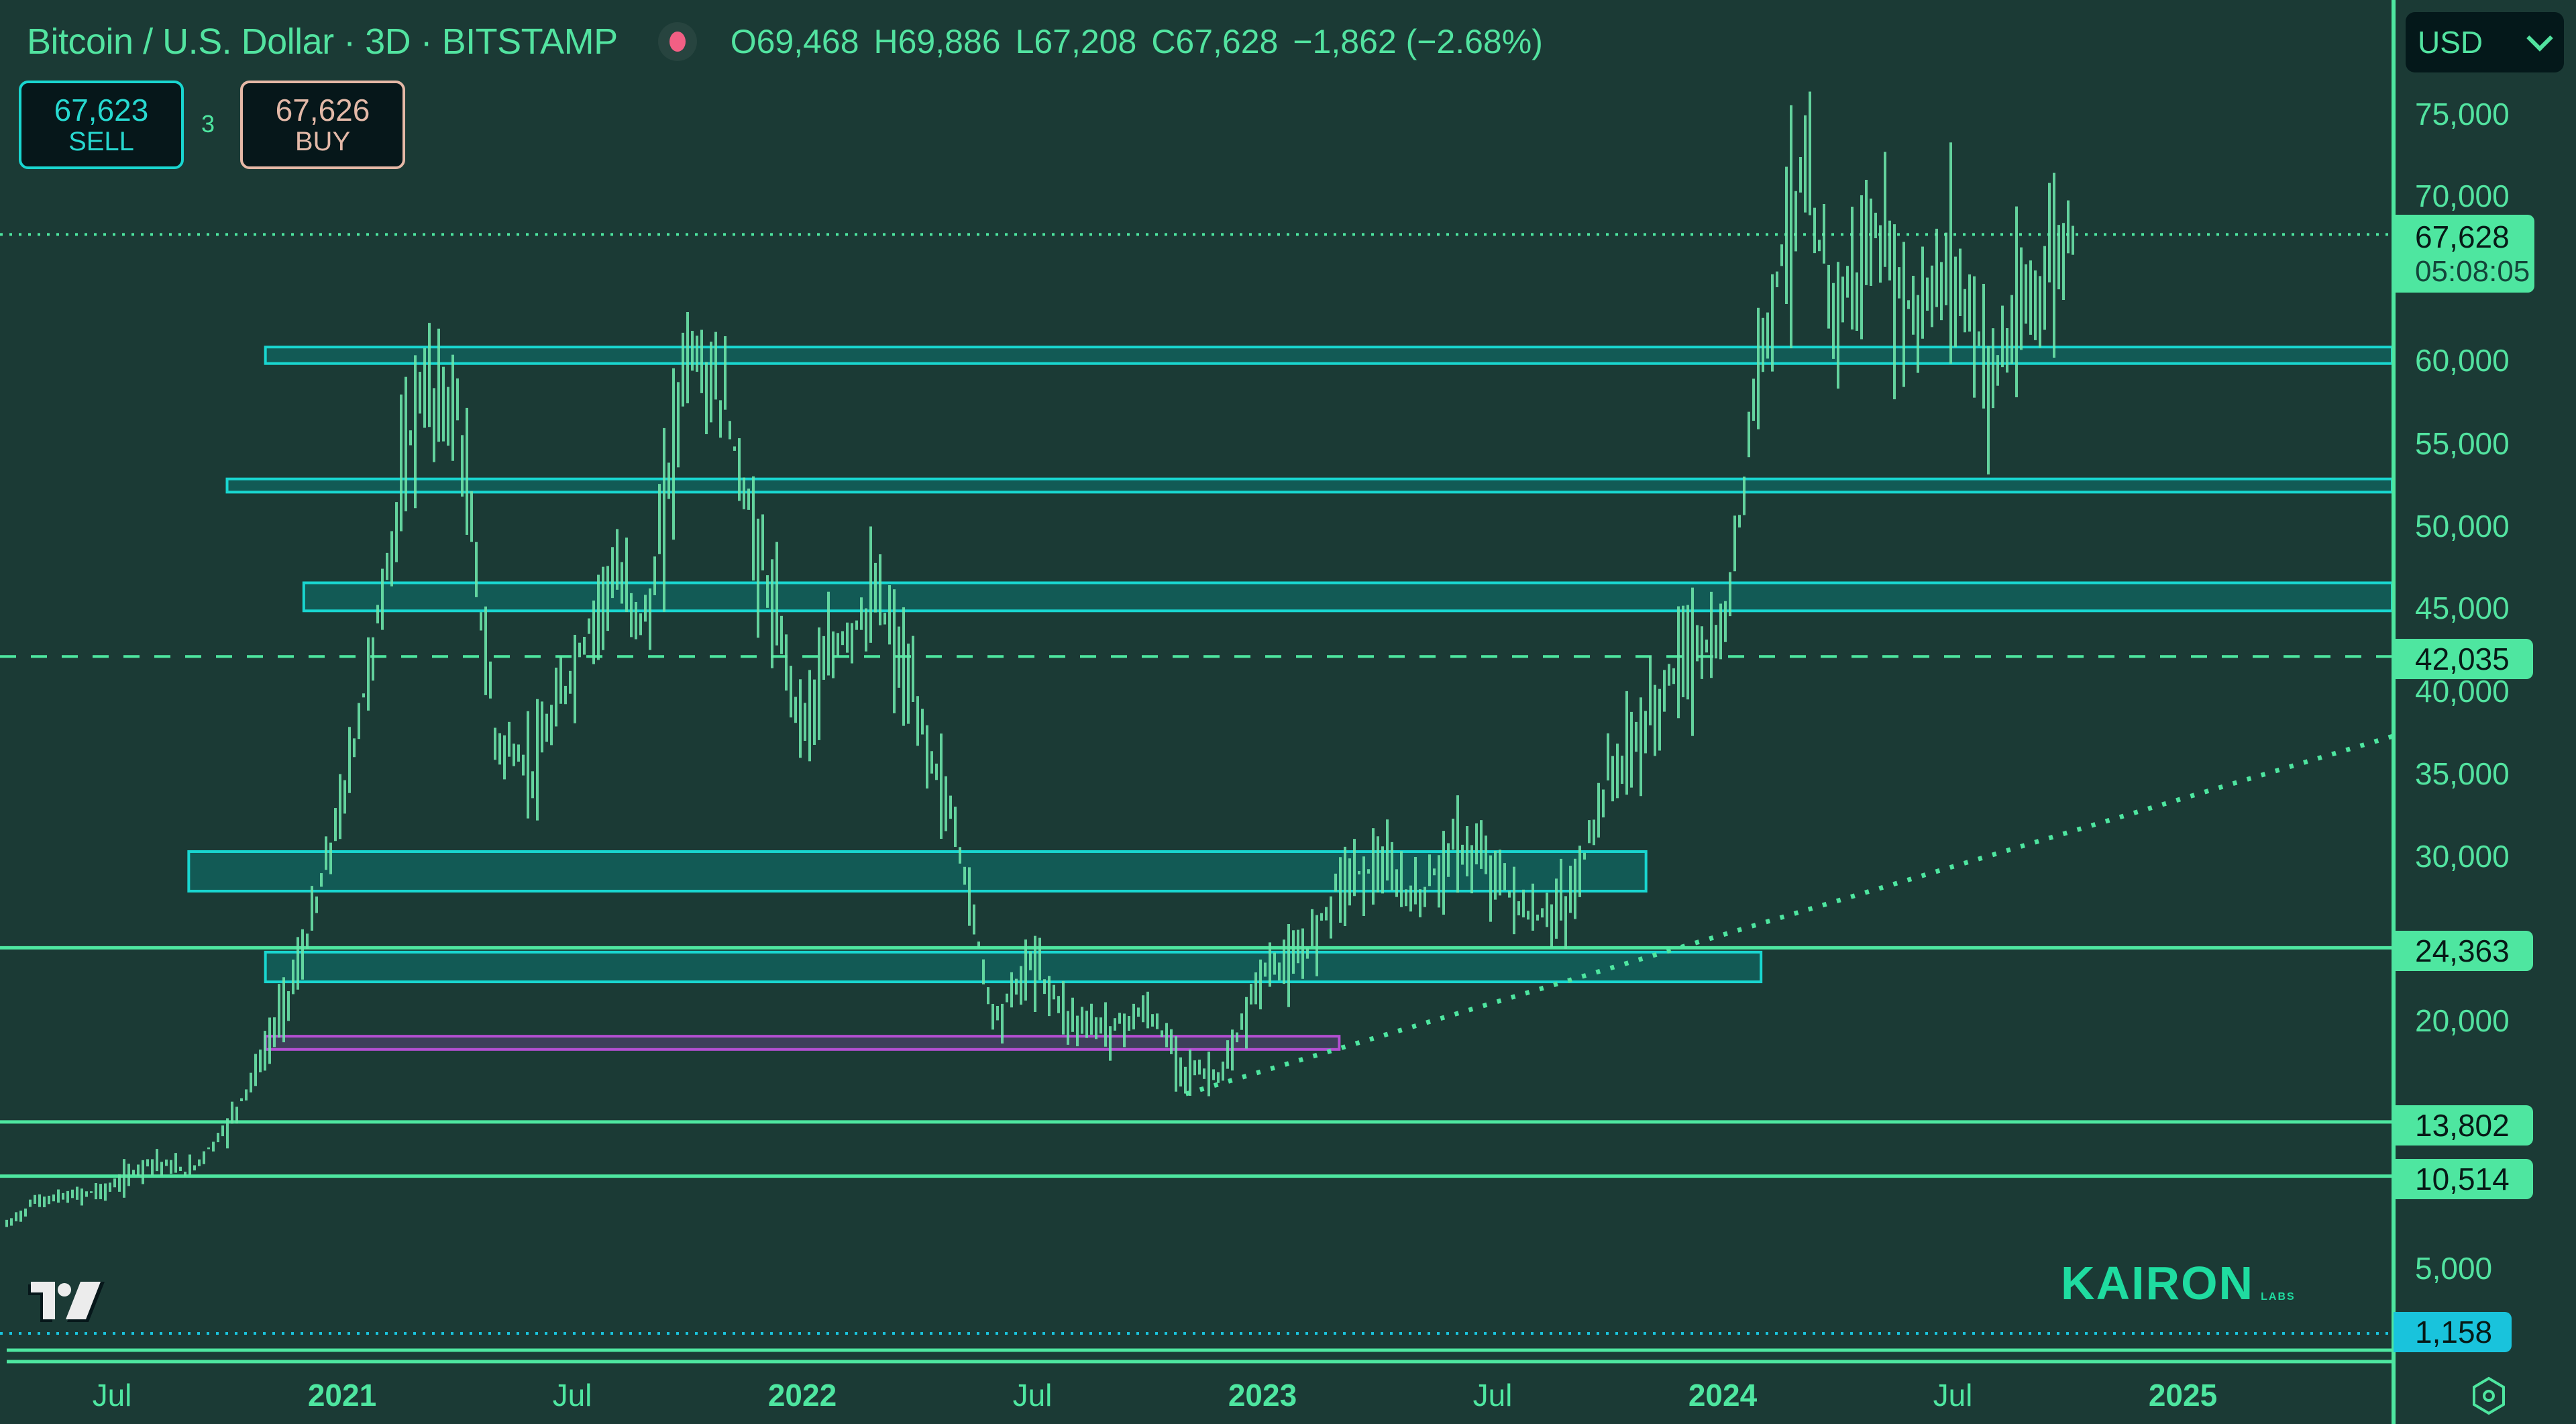  I want to click on sell-price: 67,623, so click(101, 110).